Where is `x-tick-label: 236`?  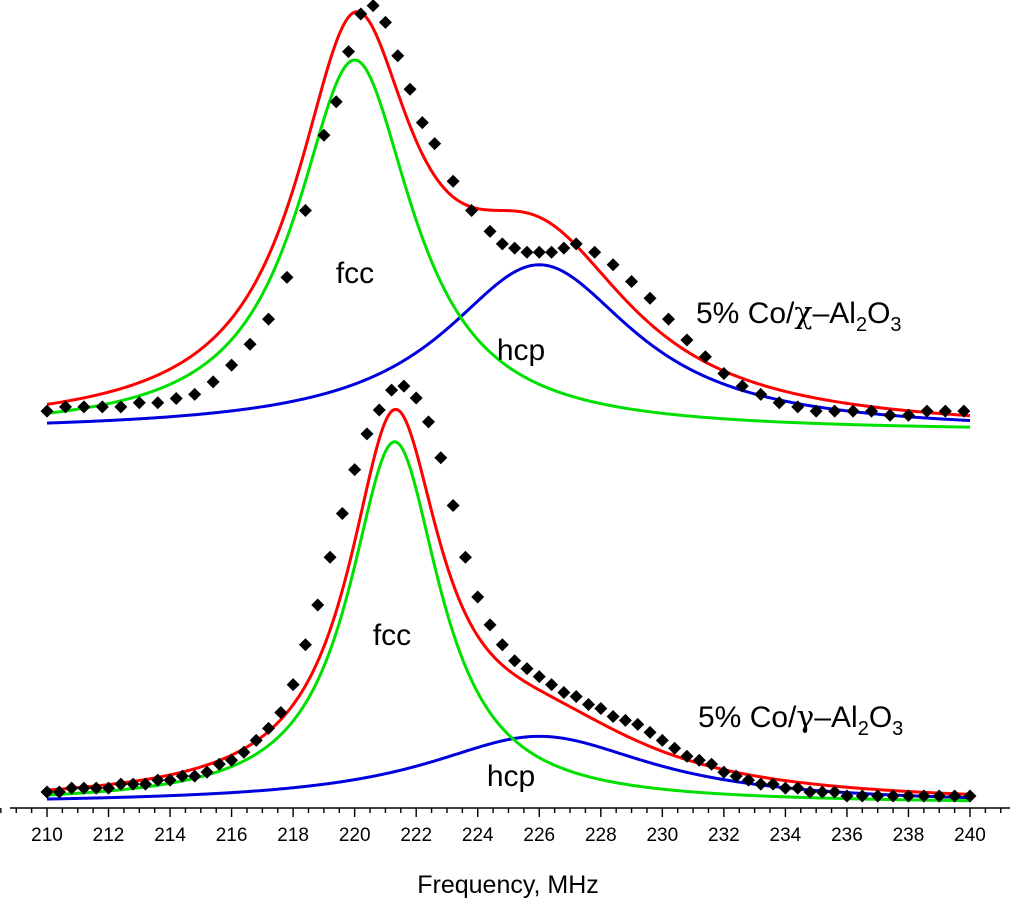
x-tick-label: 236 is located at coordinates (847, 835).